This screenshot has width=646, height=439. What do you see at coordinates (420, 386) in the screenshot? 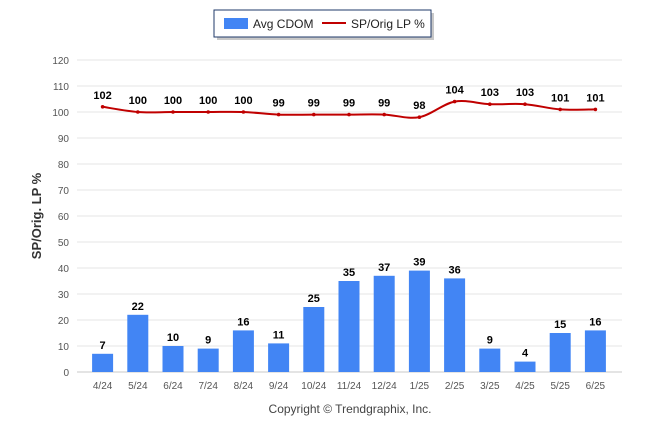
I see `x-tick-label: 1/25` at bounding box center [420, 386].